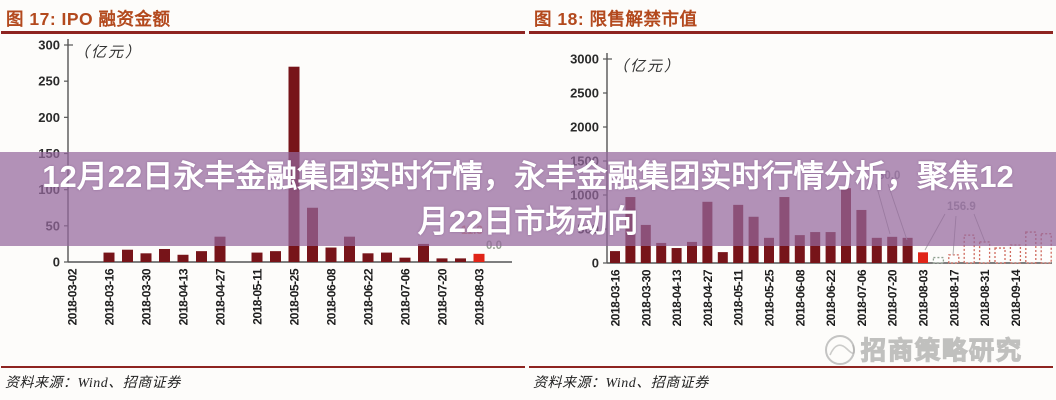 This screenshot has height=400, width=1056. What do you see at coordinates (942, 350) in the screenshot?
I see `watermark-text: 招商策略研究` at bounding box center [942, 350].